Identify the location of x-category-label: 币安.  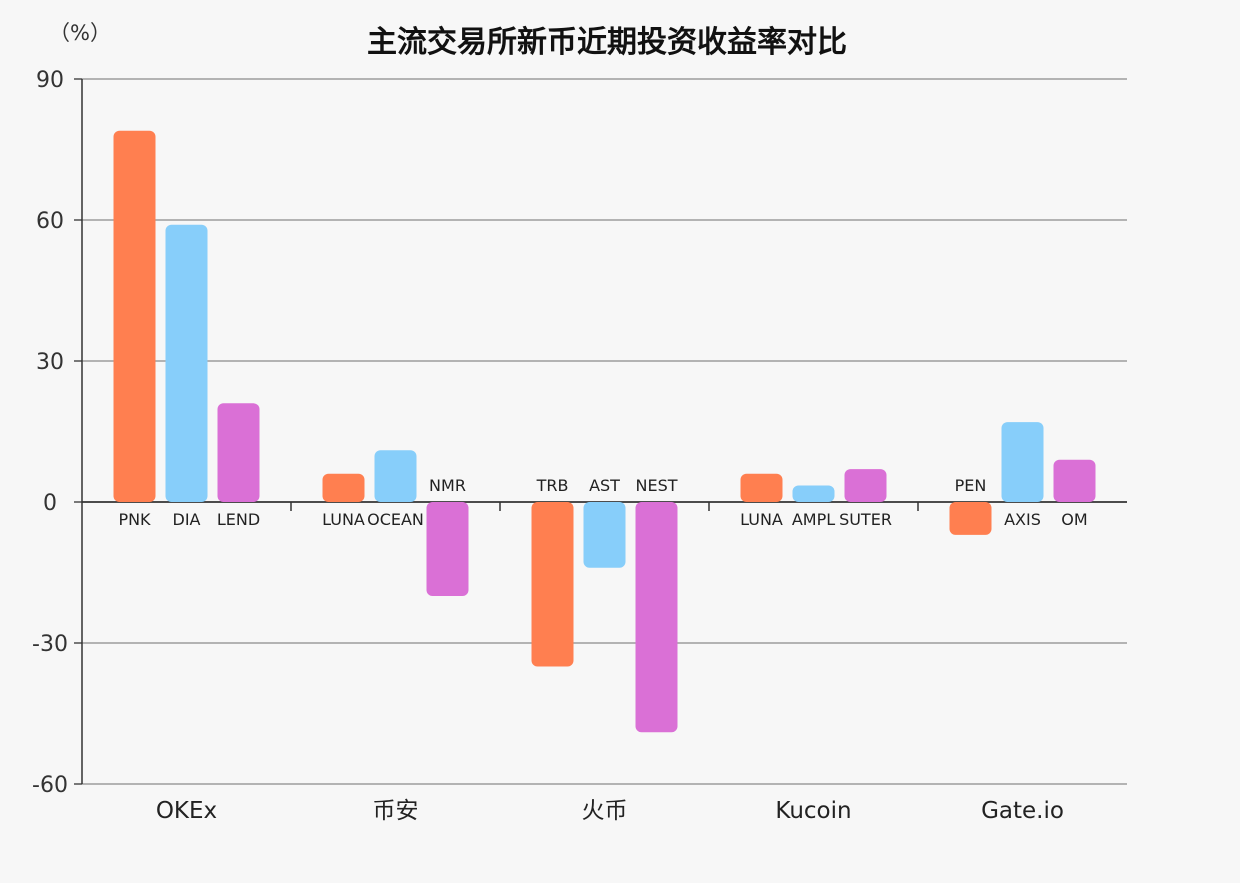
(396, 811).